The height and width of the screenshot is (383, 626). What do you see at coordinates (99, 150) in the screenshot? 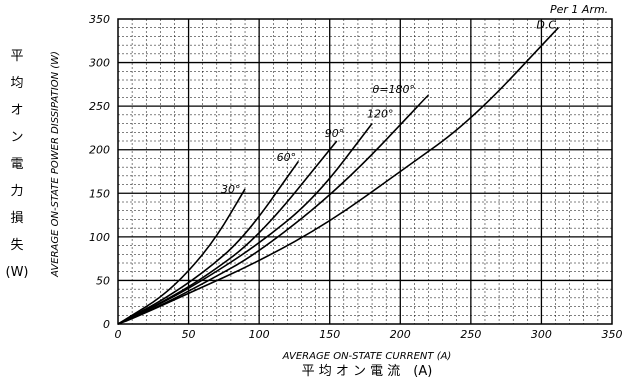
I see `y-tick-label: 200` at bounding box center [99, 150].